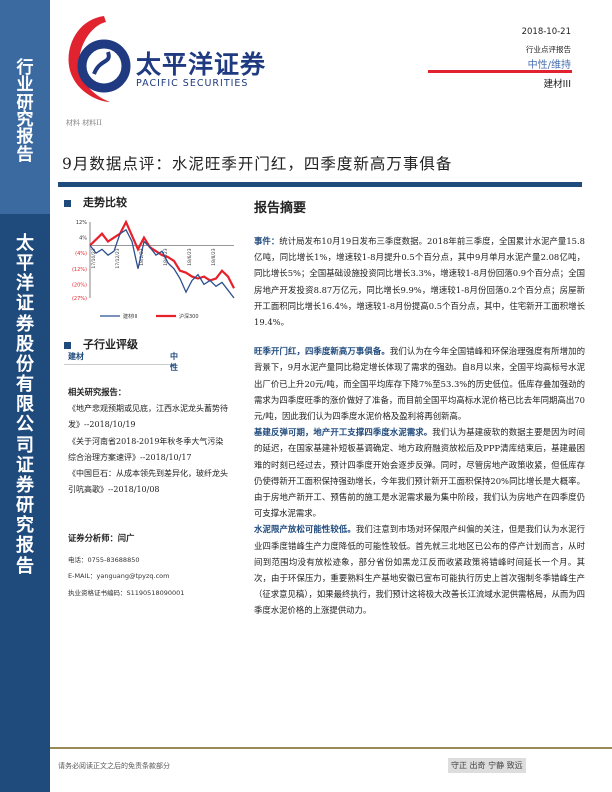 This screenshot has height=792, width=612. What do you see at coordinates (192, 83) in the screenshot?
I see `brand-name-en: PACIFIC SECURITIES` at bounding box center [192, 83].